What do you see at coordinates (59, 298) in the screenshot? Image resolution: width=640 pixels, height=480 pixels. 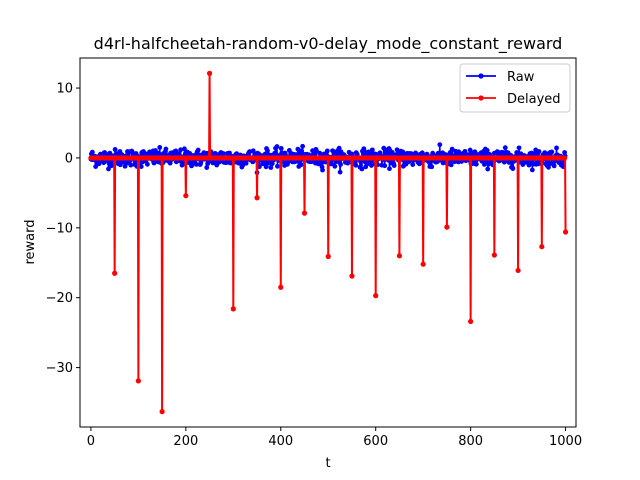 I see `y-tick-label: −20` at bounding box center [59, 298].